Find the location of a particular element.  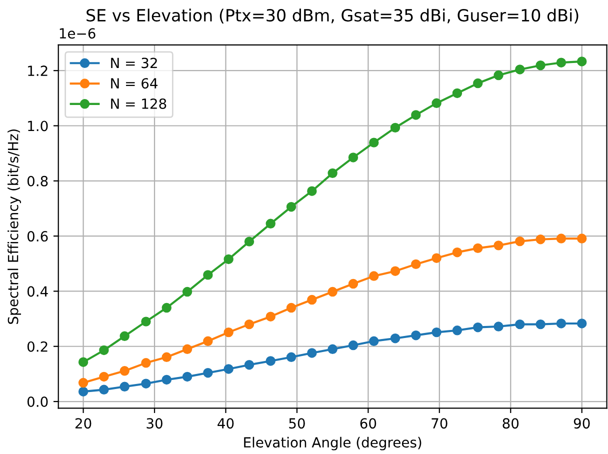

y-tick-label: 0.4 is located at coordinates (37, 291).